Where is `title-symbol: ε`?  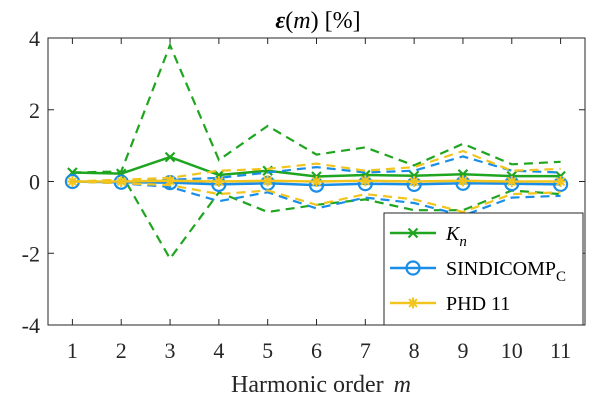
title-symbol: ε is located at coordinates (280, 21).